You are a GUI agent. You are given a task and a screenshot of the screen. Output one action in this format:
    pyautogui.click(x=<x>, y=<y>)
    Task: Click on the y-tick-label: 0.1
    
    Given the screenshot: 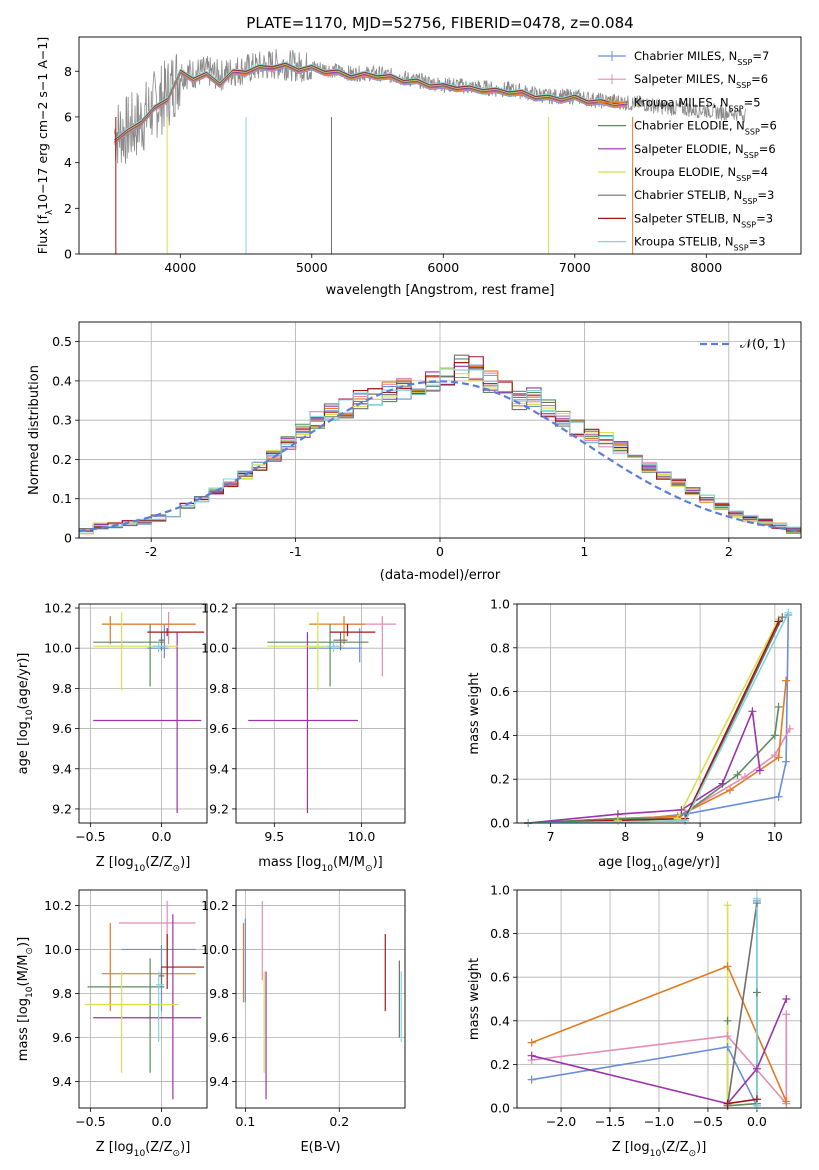 What is the action you would take?
    pyautogui.click(x=62, y=498)
    